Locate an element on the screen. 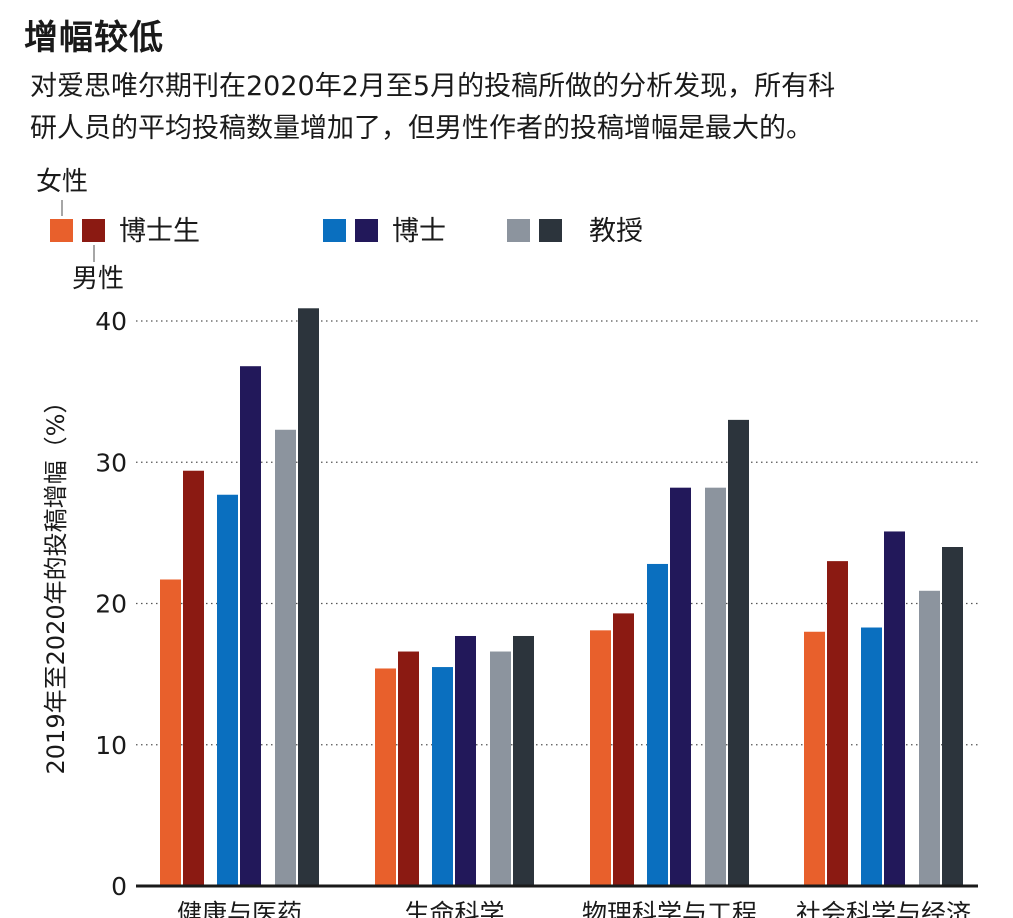 The width and height of the screenshot is (1013, 918). chart-title: 增幅较低 is located at coordinates (94, 38).